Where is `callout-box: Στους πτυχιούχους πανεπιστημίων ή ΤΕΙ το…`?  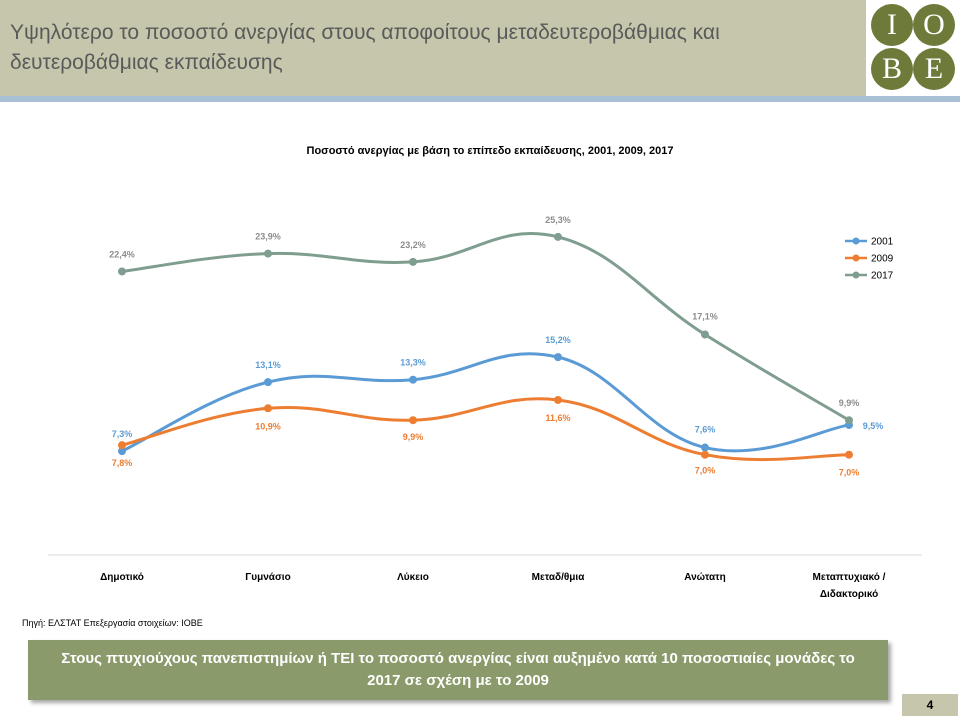
callout-box: Στους πτυχιούχους πανεπιστημίων ή ΤΕΙ το… is located at coordinates (458, 670).